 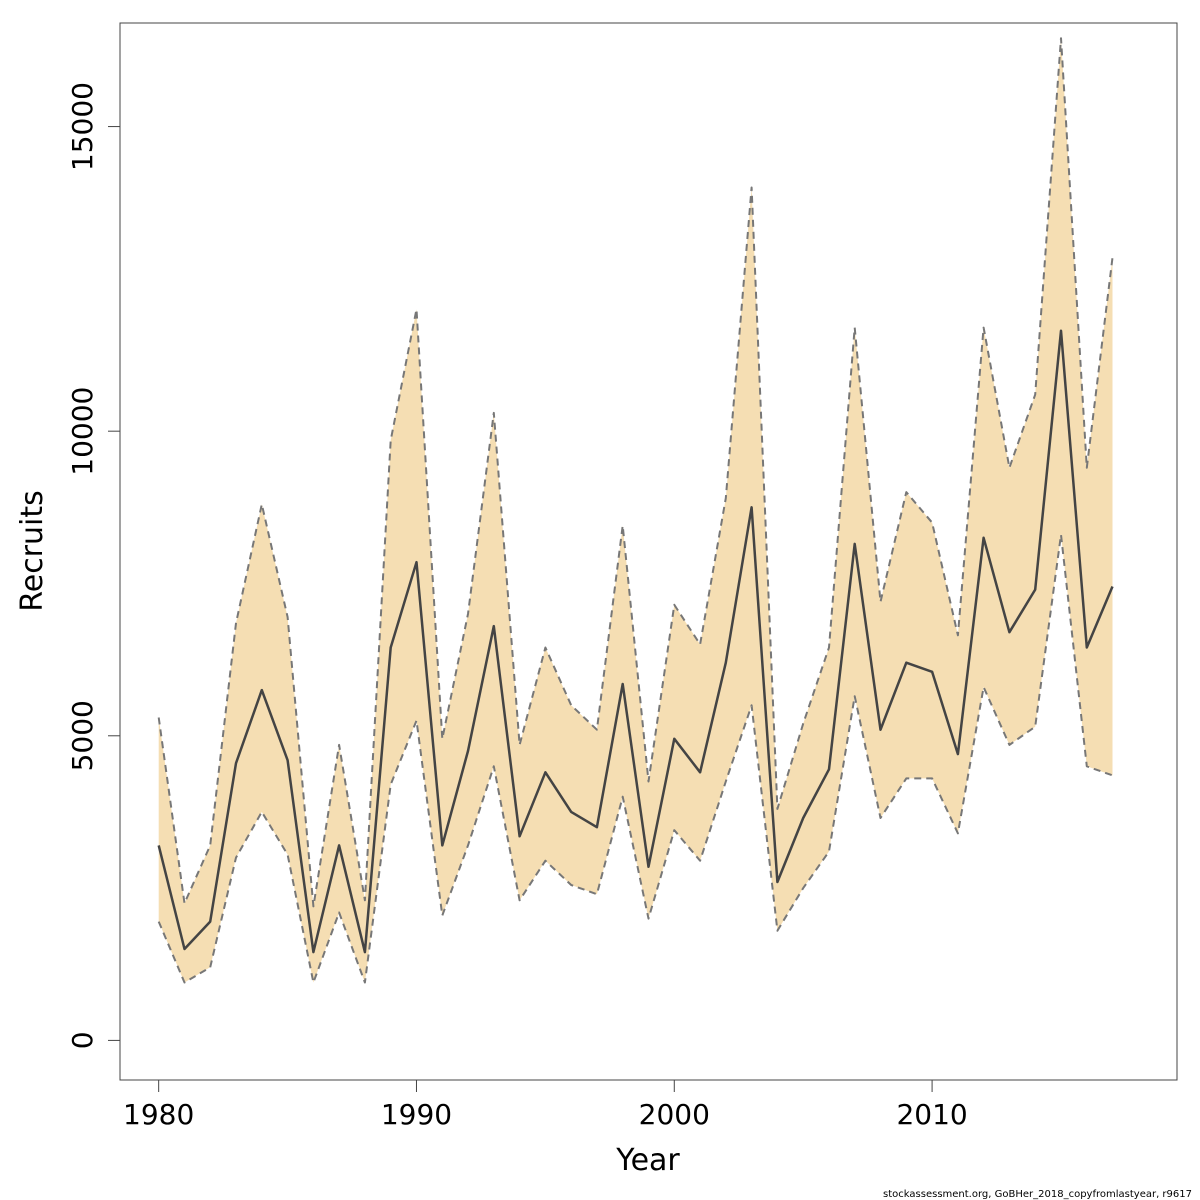 What do you see at coordinates (674, 1114) in the screenshot?
I see `x-tick-label: 2000` at bounding box center [674, 1114].